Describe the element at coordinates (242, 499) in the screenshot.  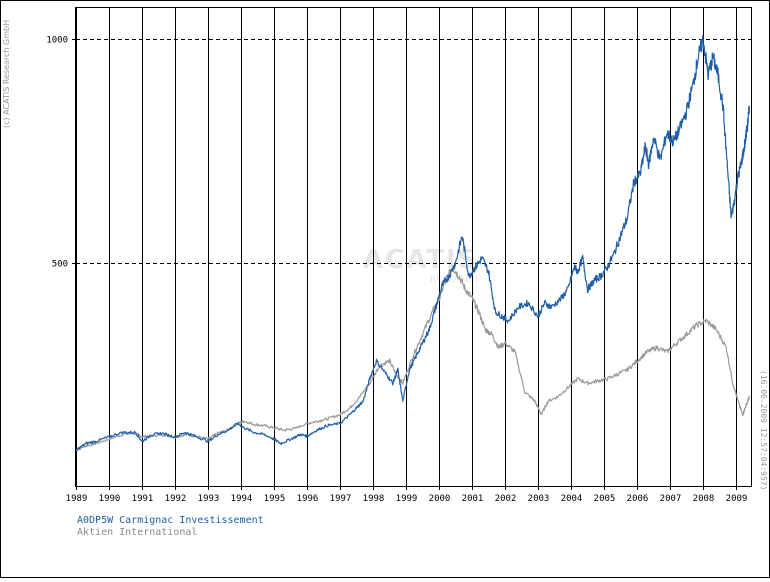
I see `x-tick-label: 1994` at that location.